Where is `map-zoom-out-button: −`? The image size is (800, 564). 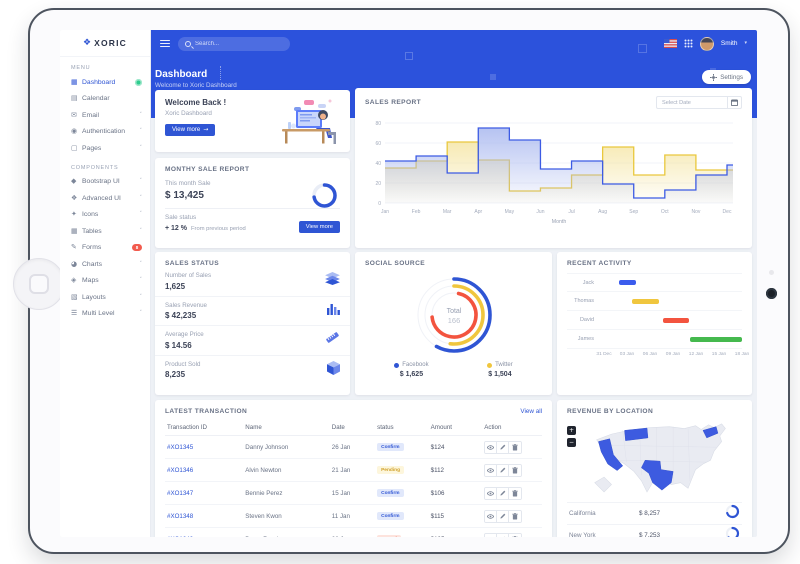
map-zoom-out-button: − is located at coordinates (571, 442).